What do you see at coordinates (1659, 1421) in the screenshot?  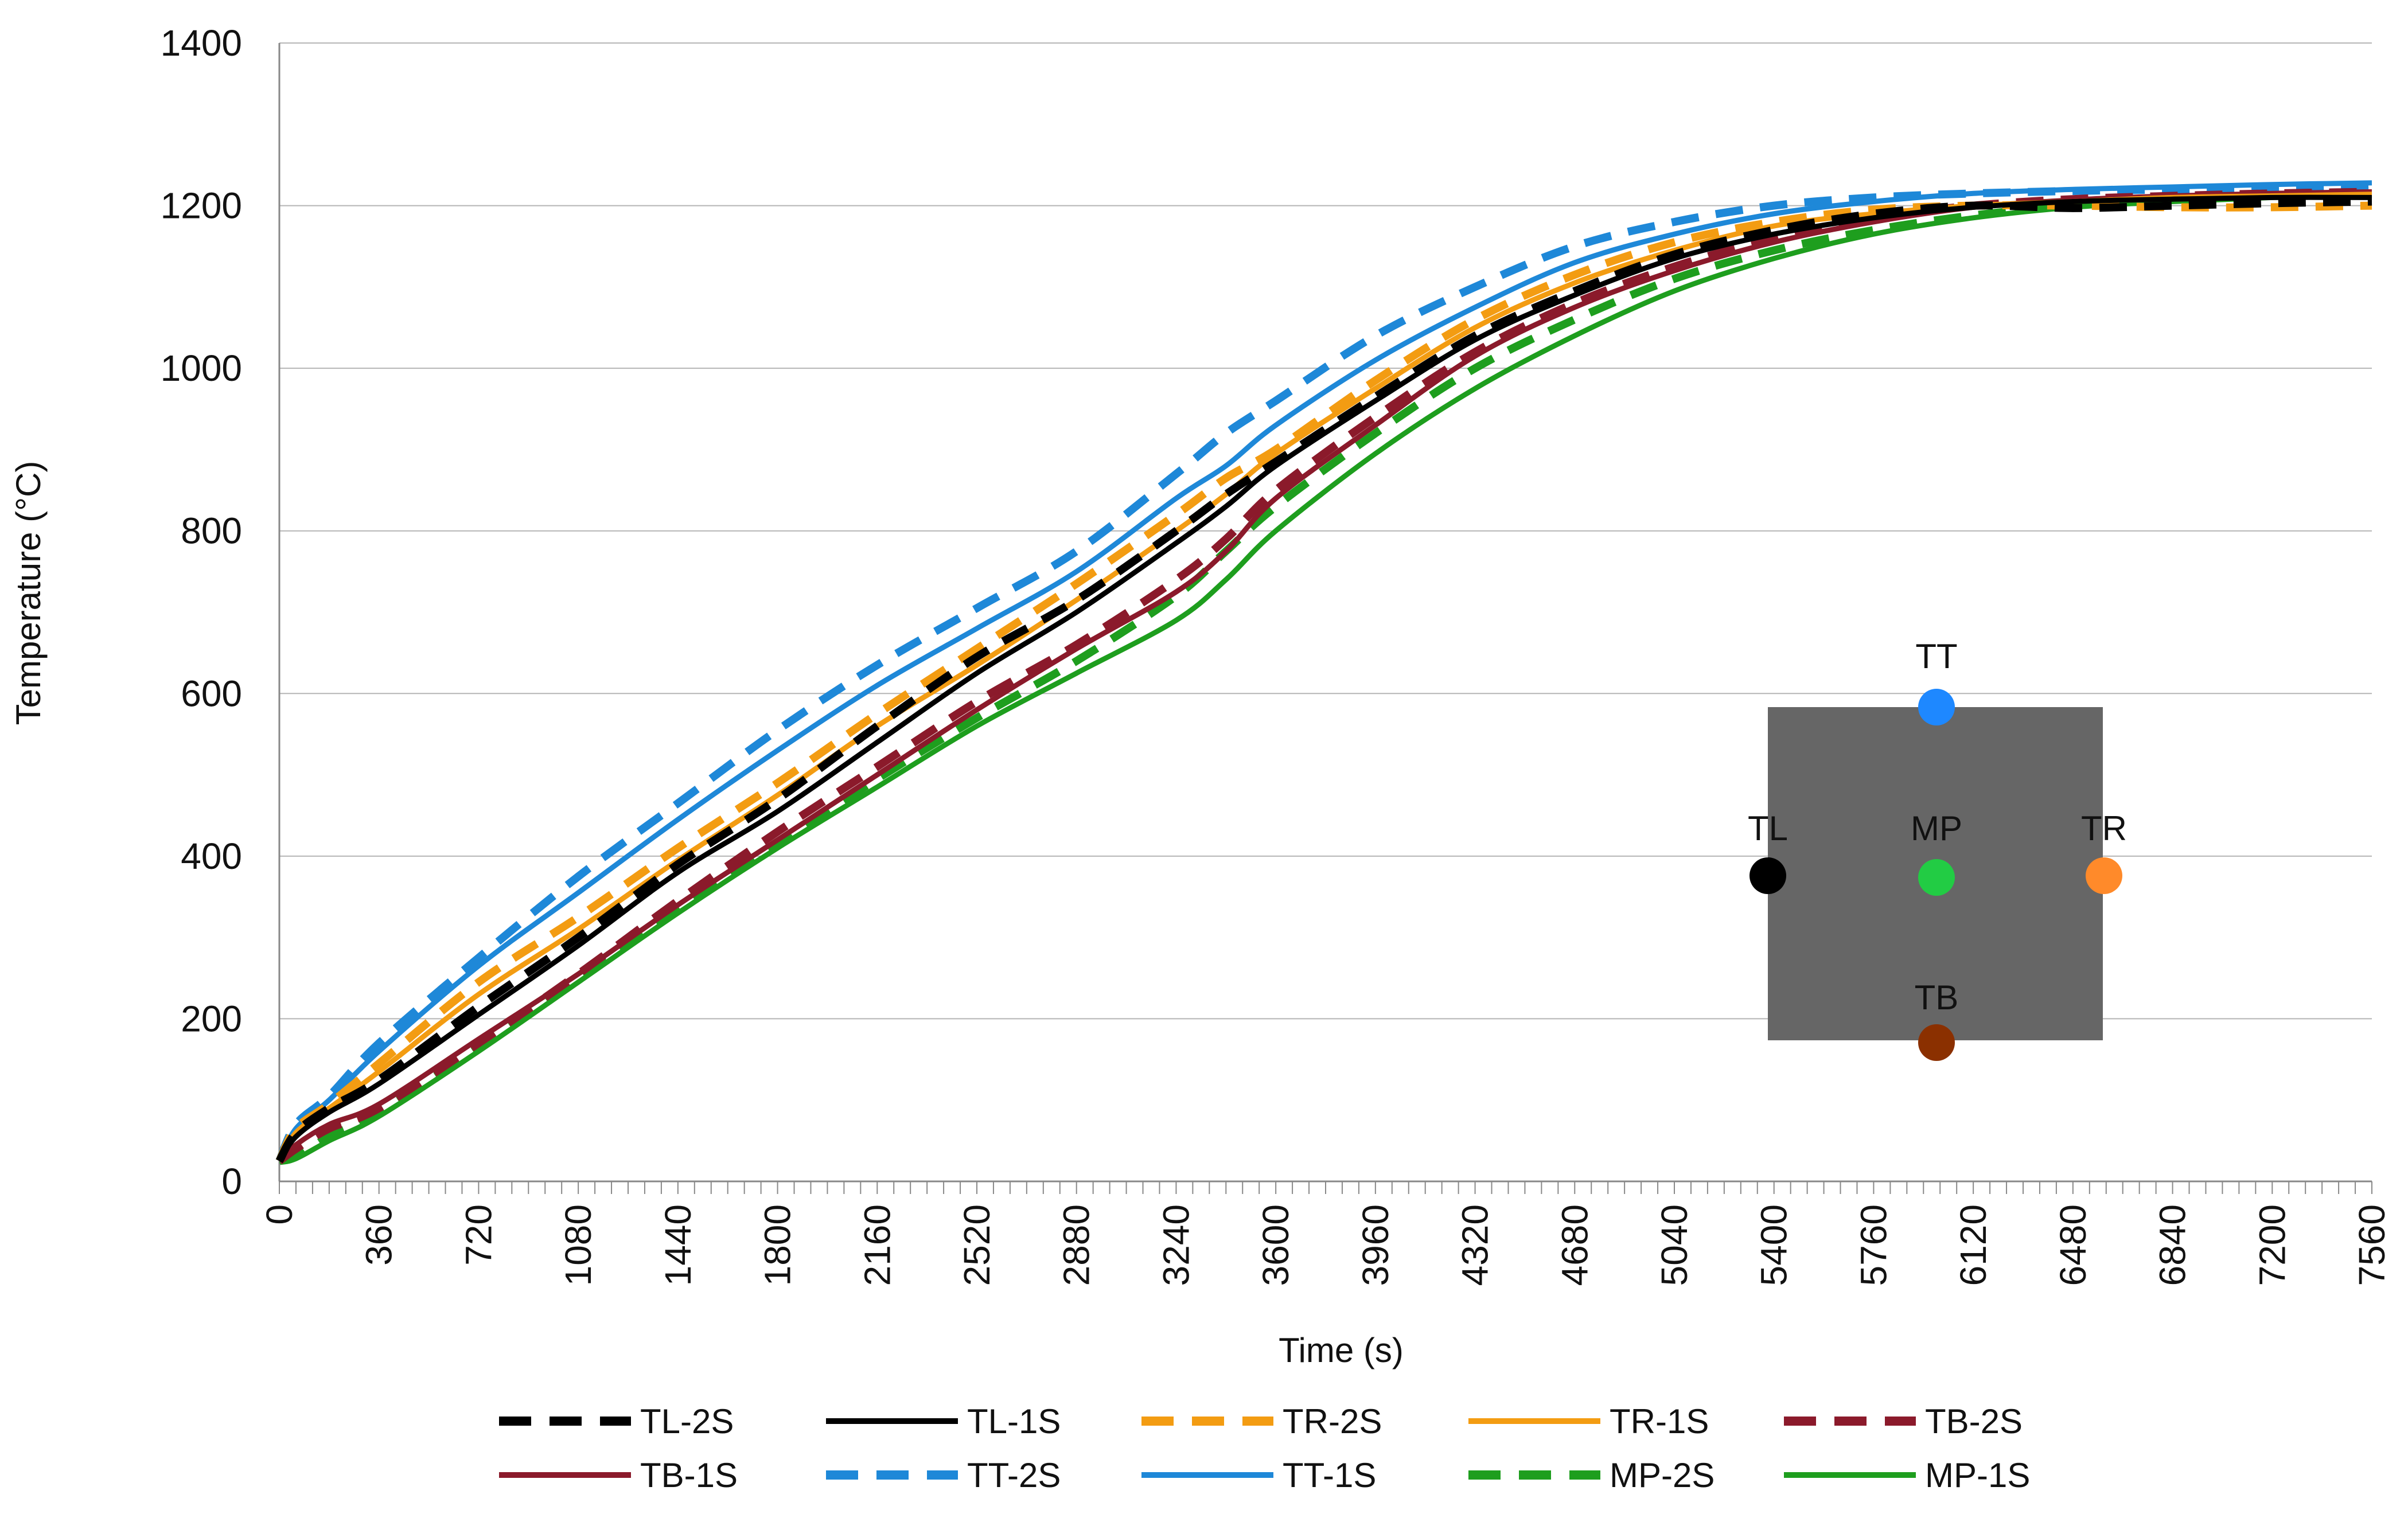 I see `legend-label-tr-1s: TR-1S` at bounding box center [1659, 1421].